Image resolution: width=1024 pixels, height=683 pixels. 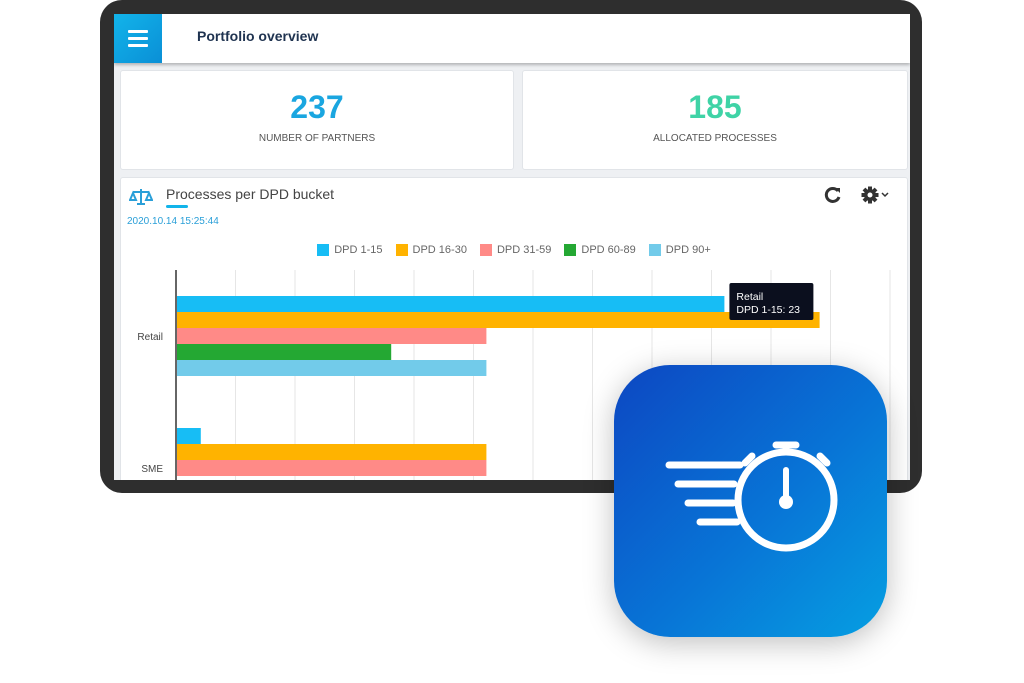 I want to click on page-title: Portfolio overview, so click(x=258, y=36).